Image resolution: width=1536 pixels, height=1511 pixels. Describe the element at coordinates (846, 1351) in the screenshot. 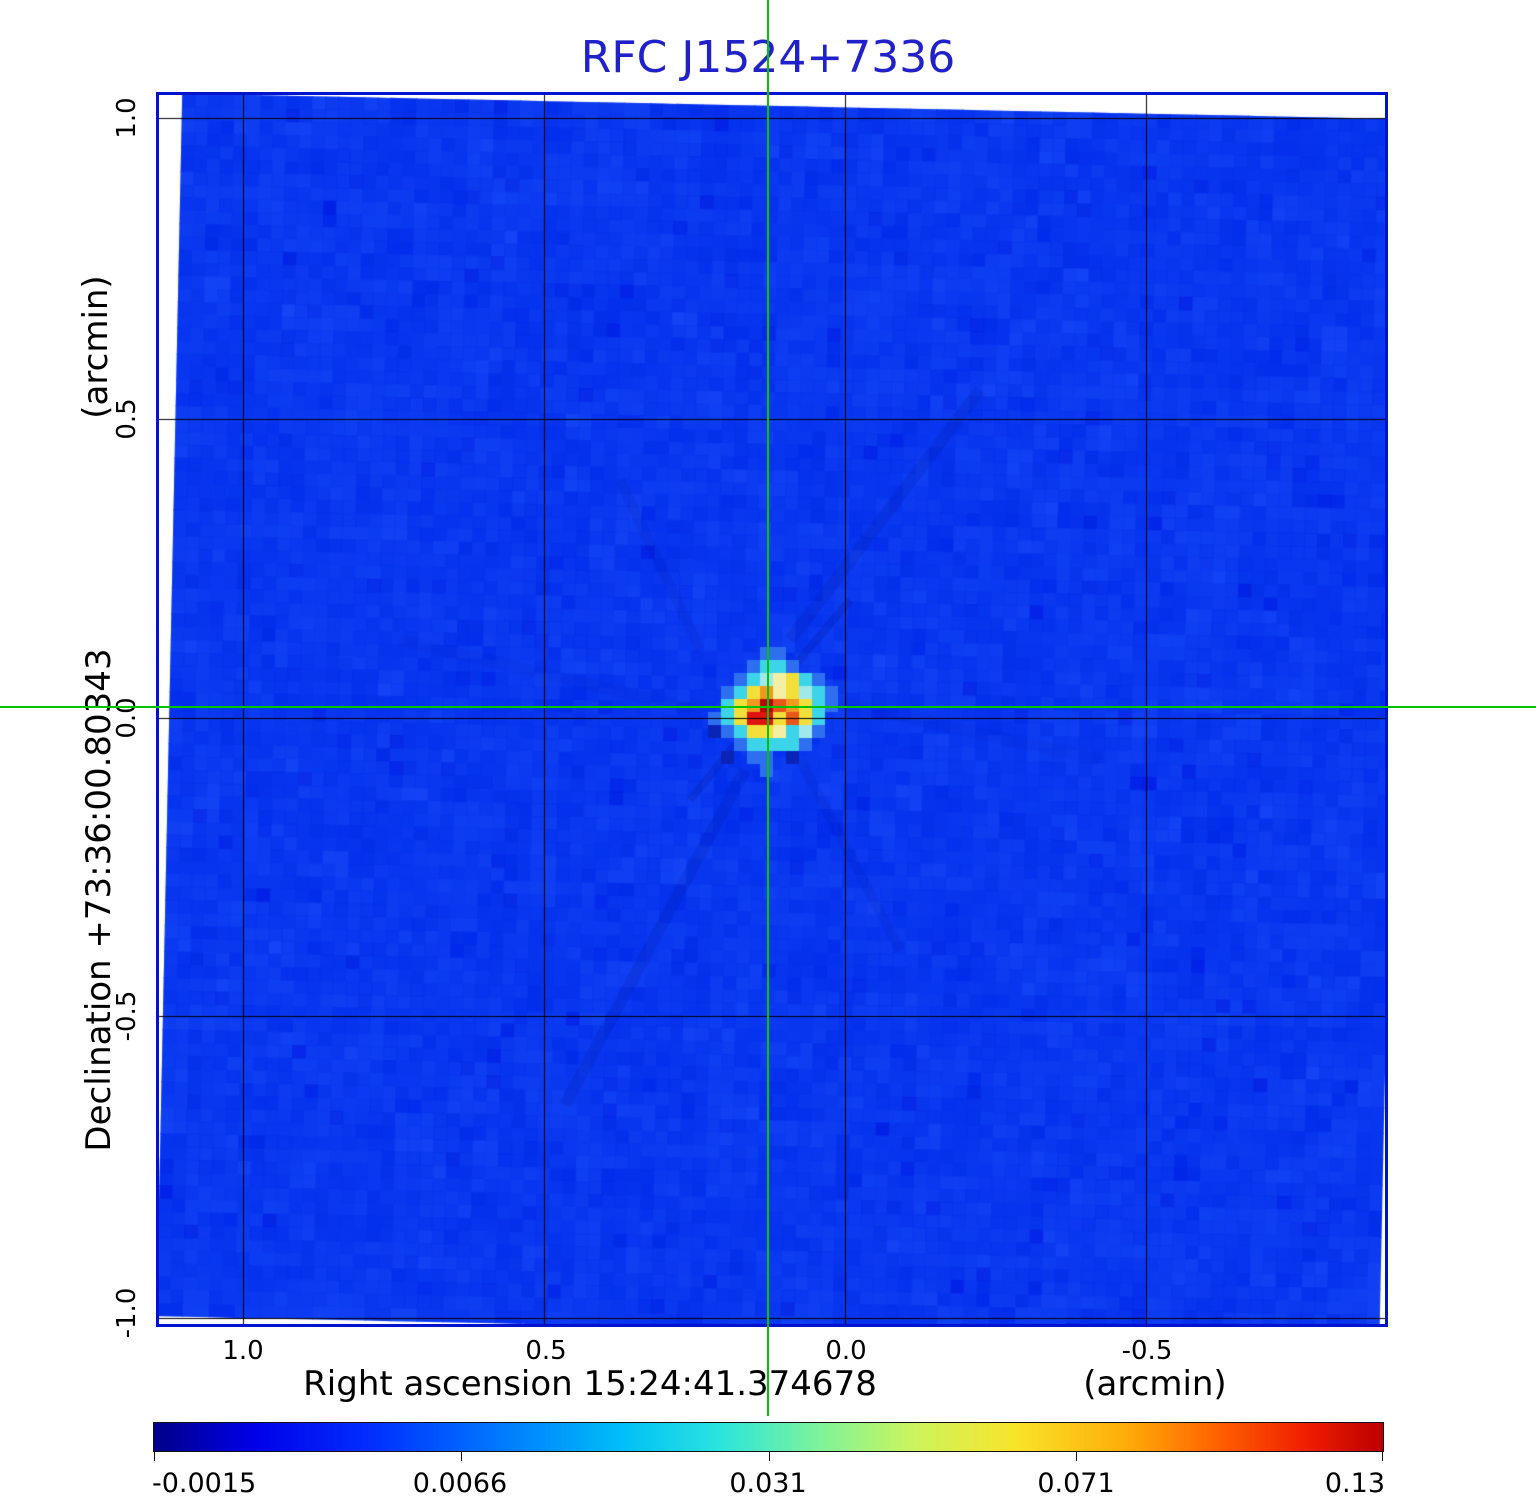

I see `x-tick-0.0: 0.0` at that location.